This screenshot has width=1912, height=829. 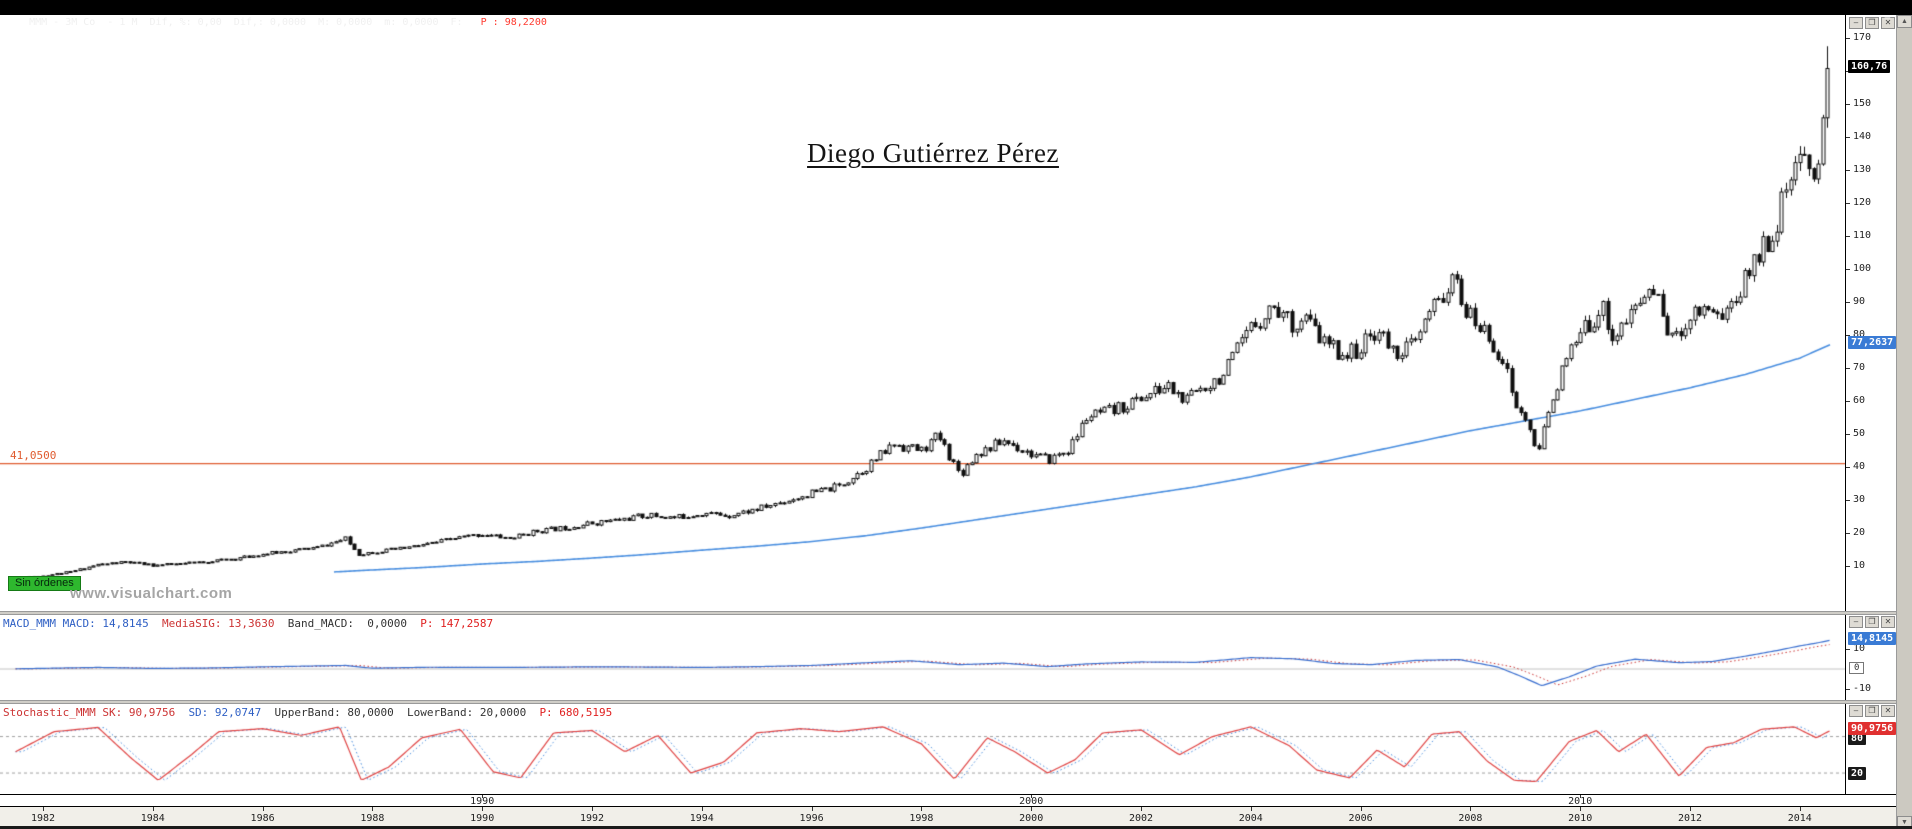 What do you see at coordinates (1799, 818) in the screenshot?
I see `year-label: 2014` at bounding box center [1799, 818].